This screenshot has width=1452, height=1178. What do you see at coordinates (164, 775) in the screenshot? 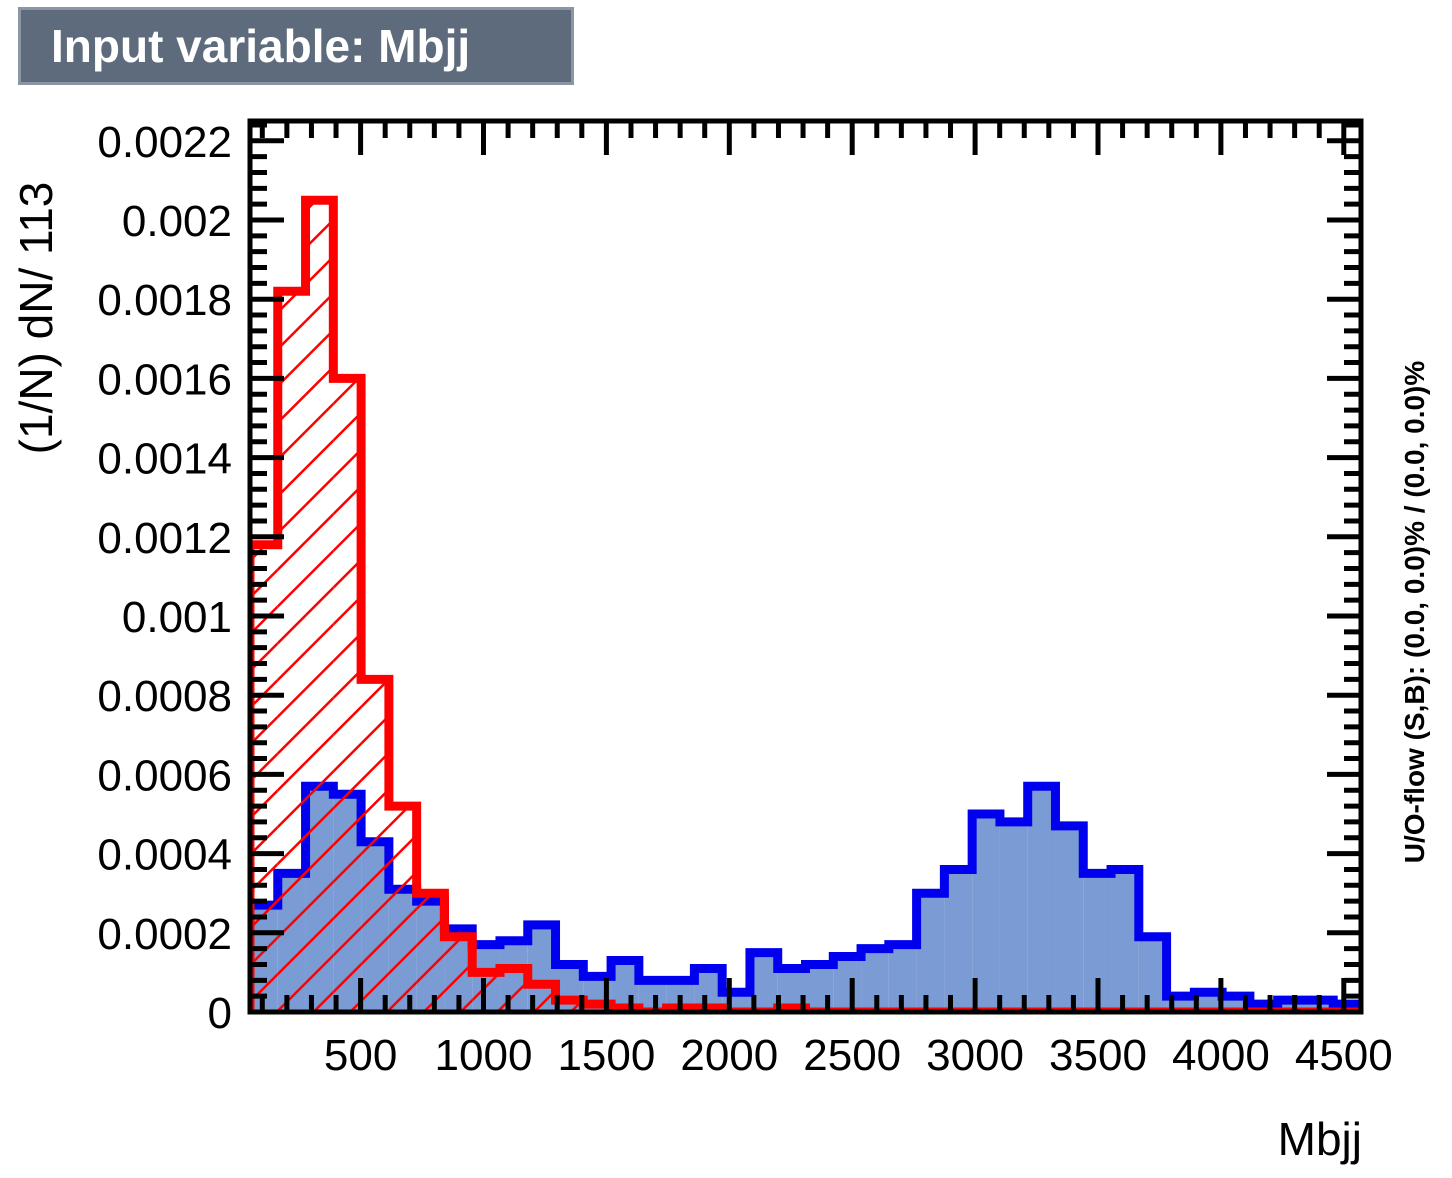
I see `y-tick-label: 0.0006` at bounding box center [164, 775].